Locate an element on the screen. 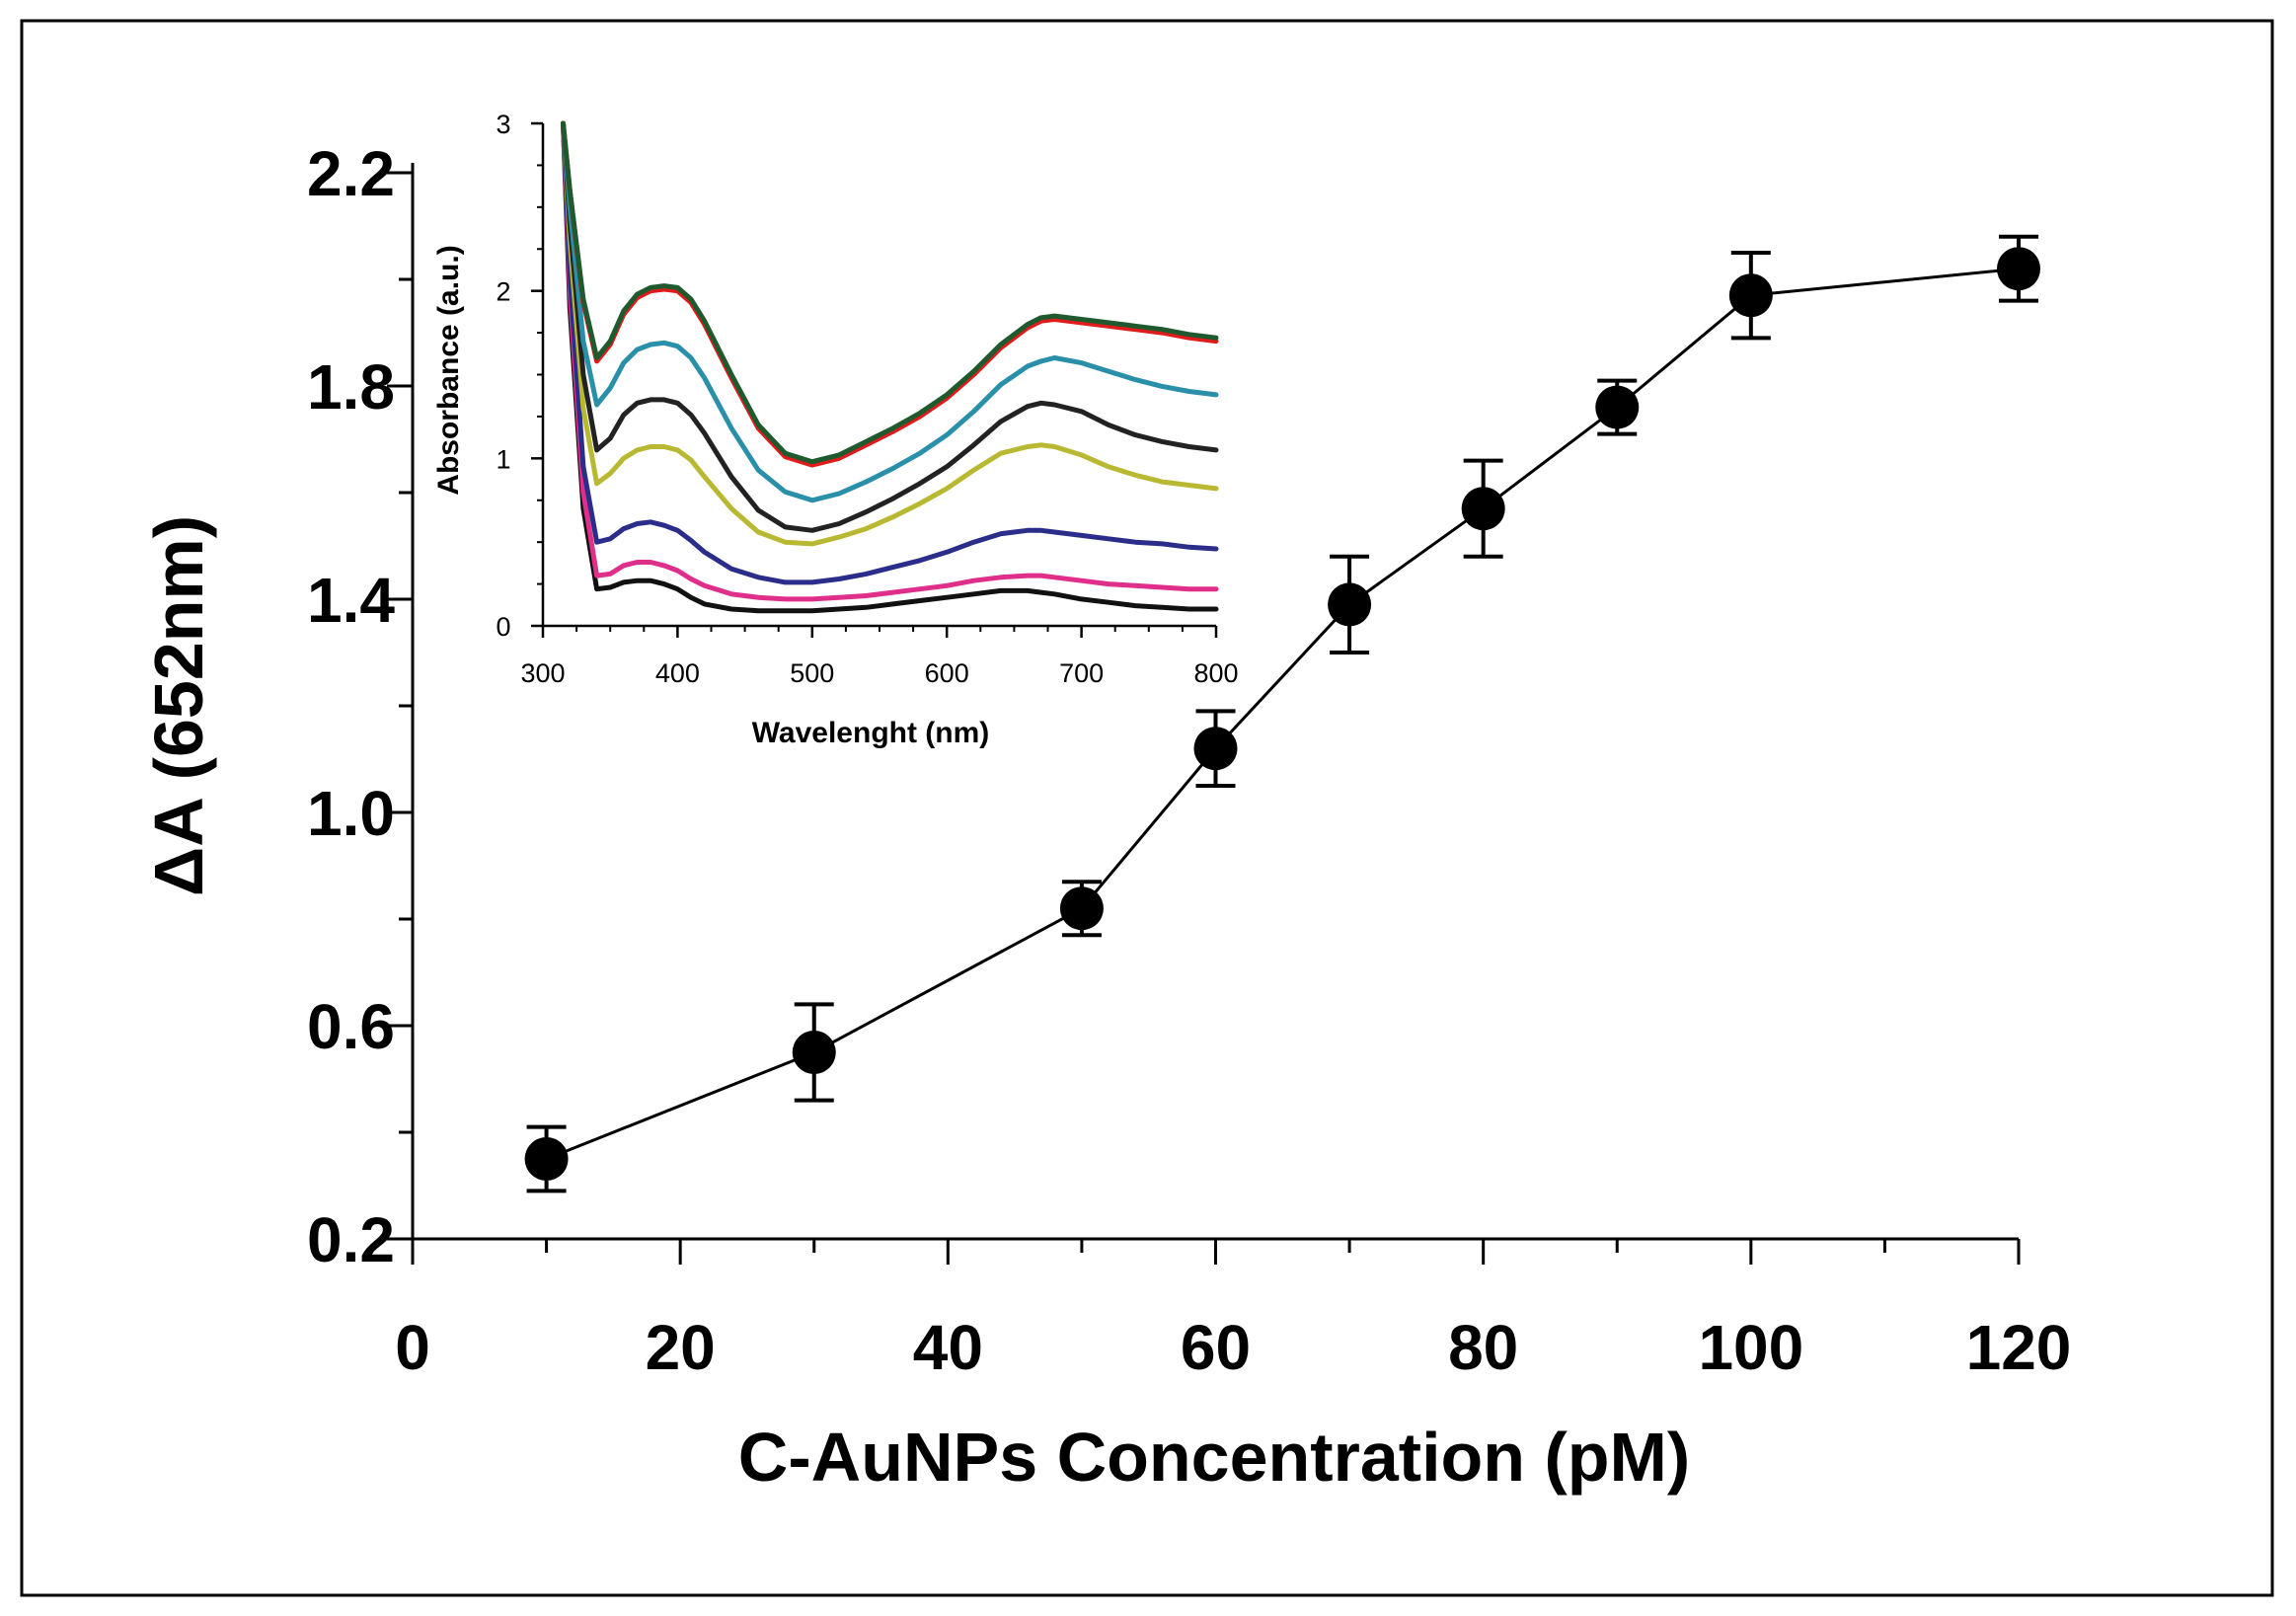 Image resolution: width=2296 pixels, height=1616 pixels. inset-x-ticks: 300 400 500 600 700 800 is located at coordinates (879, 657).